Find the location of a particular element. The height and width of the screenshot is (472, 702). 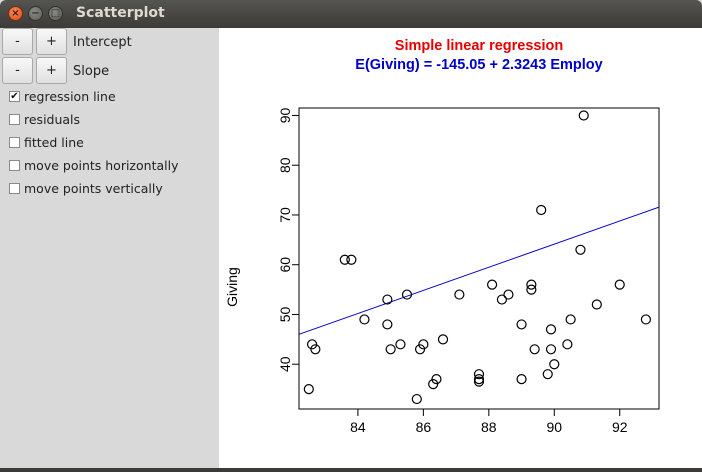

fitted-line-checkbox is located at coordinates (14, 142).